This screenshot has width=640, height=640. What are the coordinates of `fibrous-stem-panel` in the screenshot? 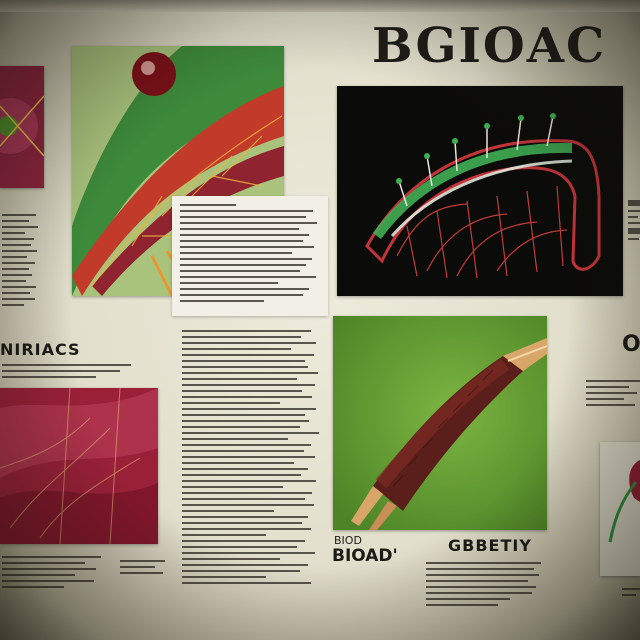 It's located at (440, 423).